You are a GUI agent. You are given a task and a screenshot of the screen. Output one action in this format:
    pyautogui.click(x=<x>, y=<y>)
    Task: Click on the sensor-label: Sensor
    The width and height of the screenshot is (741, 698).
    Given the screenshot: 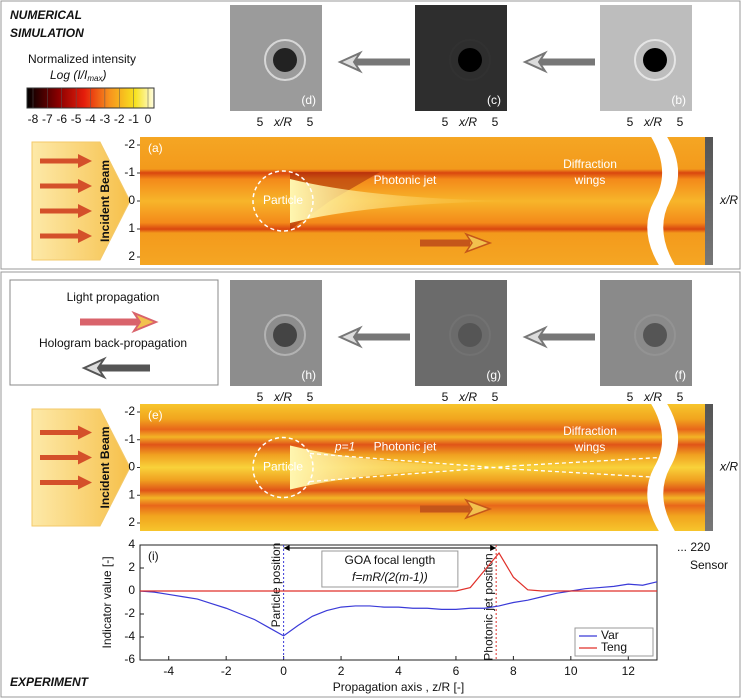 What is the action you would take?
    pyautogui.click(x=709, y=565)
    